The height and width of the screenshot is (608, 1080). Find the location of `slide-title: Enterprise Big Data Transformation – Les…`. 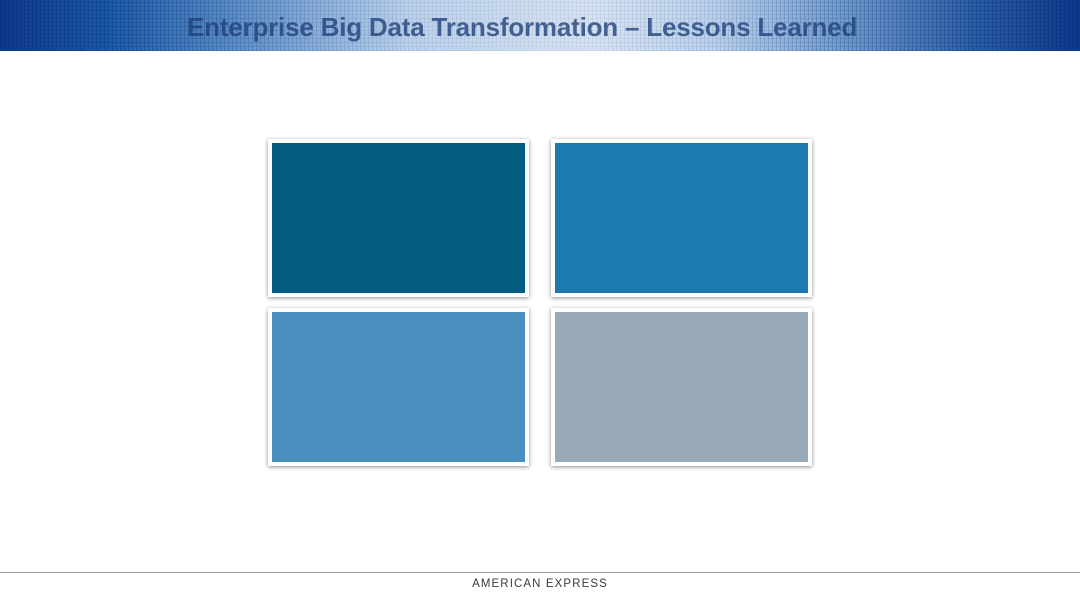

slide-title: Enterprise Big Data Transformation – Les… is located at coordinates (522, 27).